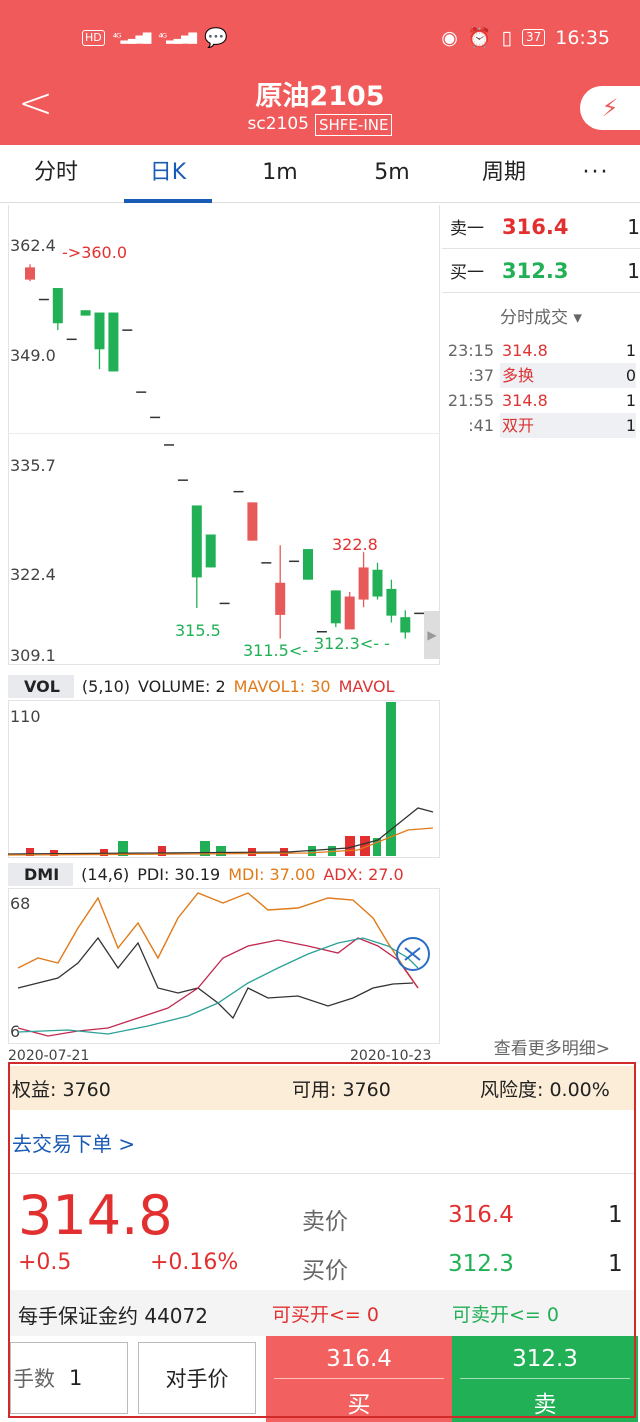 Image resolution: width=640 pixels, height=1422 pixels. I want to click on ask-price: 316.4, so click(481, 1215).